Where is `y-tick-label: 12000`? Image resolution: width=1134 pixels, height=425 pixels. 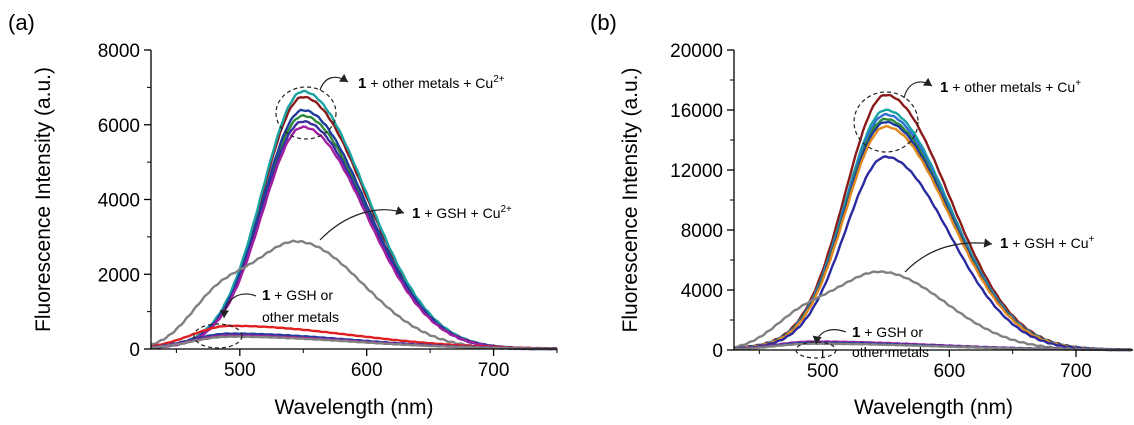
y-tick-label: 12000 is located at coordinates (696, 171).